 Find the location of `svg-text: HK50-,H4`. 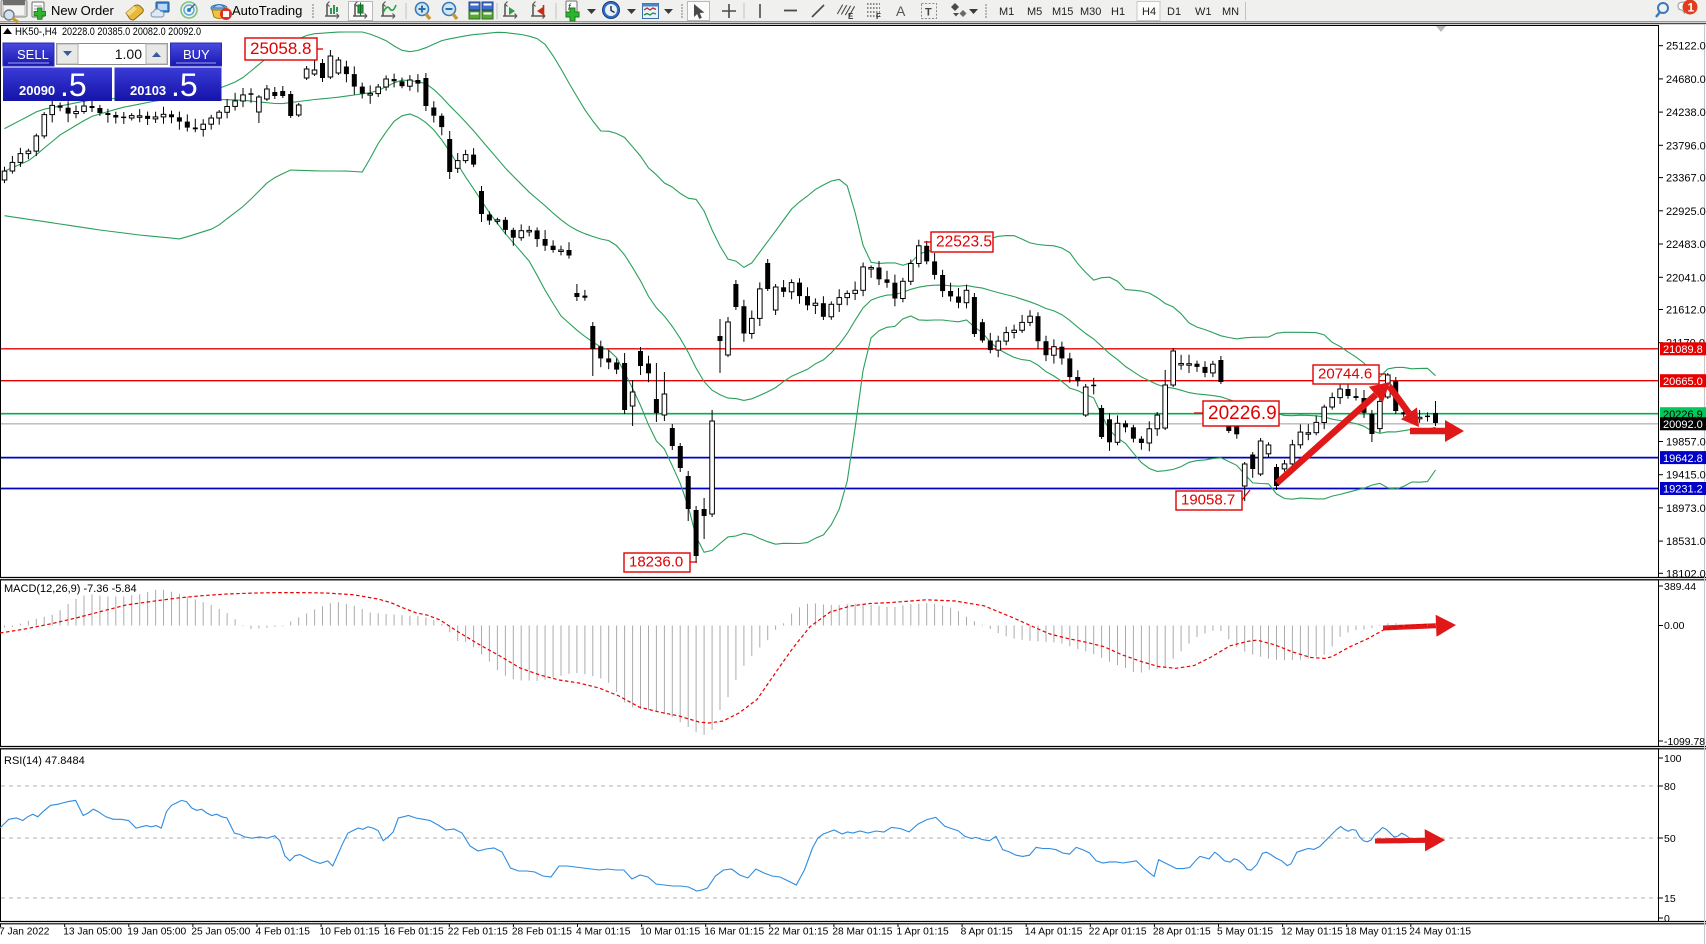

svg-text: HK50-,H4 is located at coordinates (36, 32).